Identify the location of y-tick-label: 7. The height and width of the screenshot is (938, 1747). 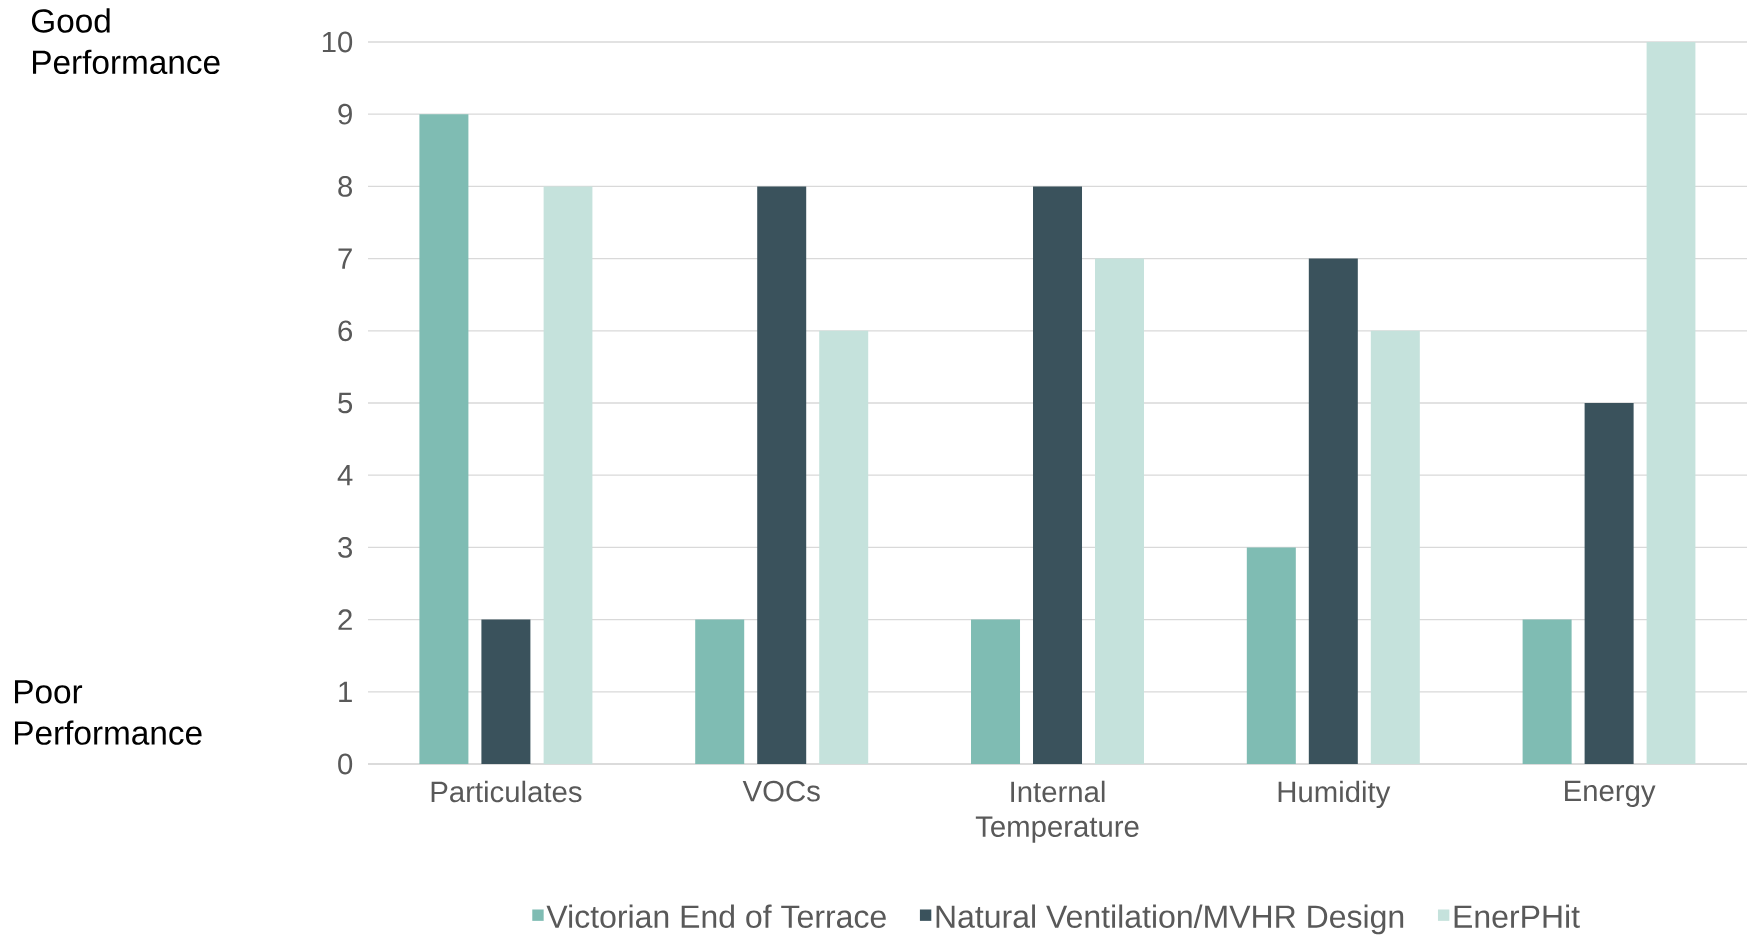
(345, 258).